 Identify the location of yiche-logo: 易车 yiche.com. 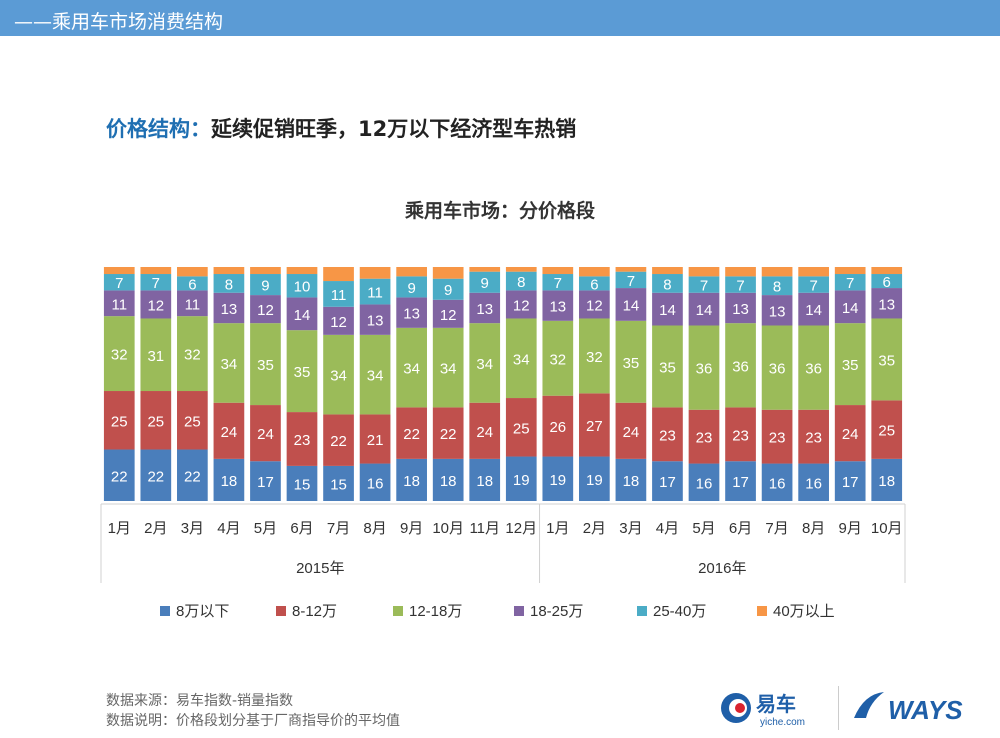
(763, 710).